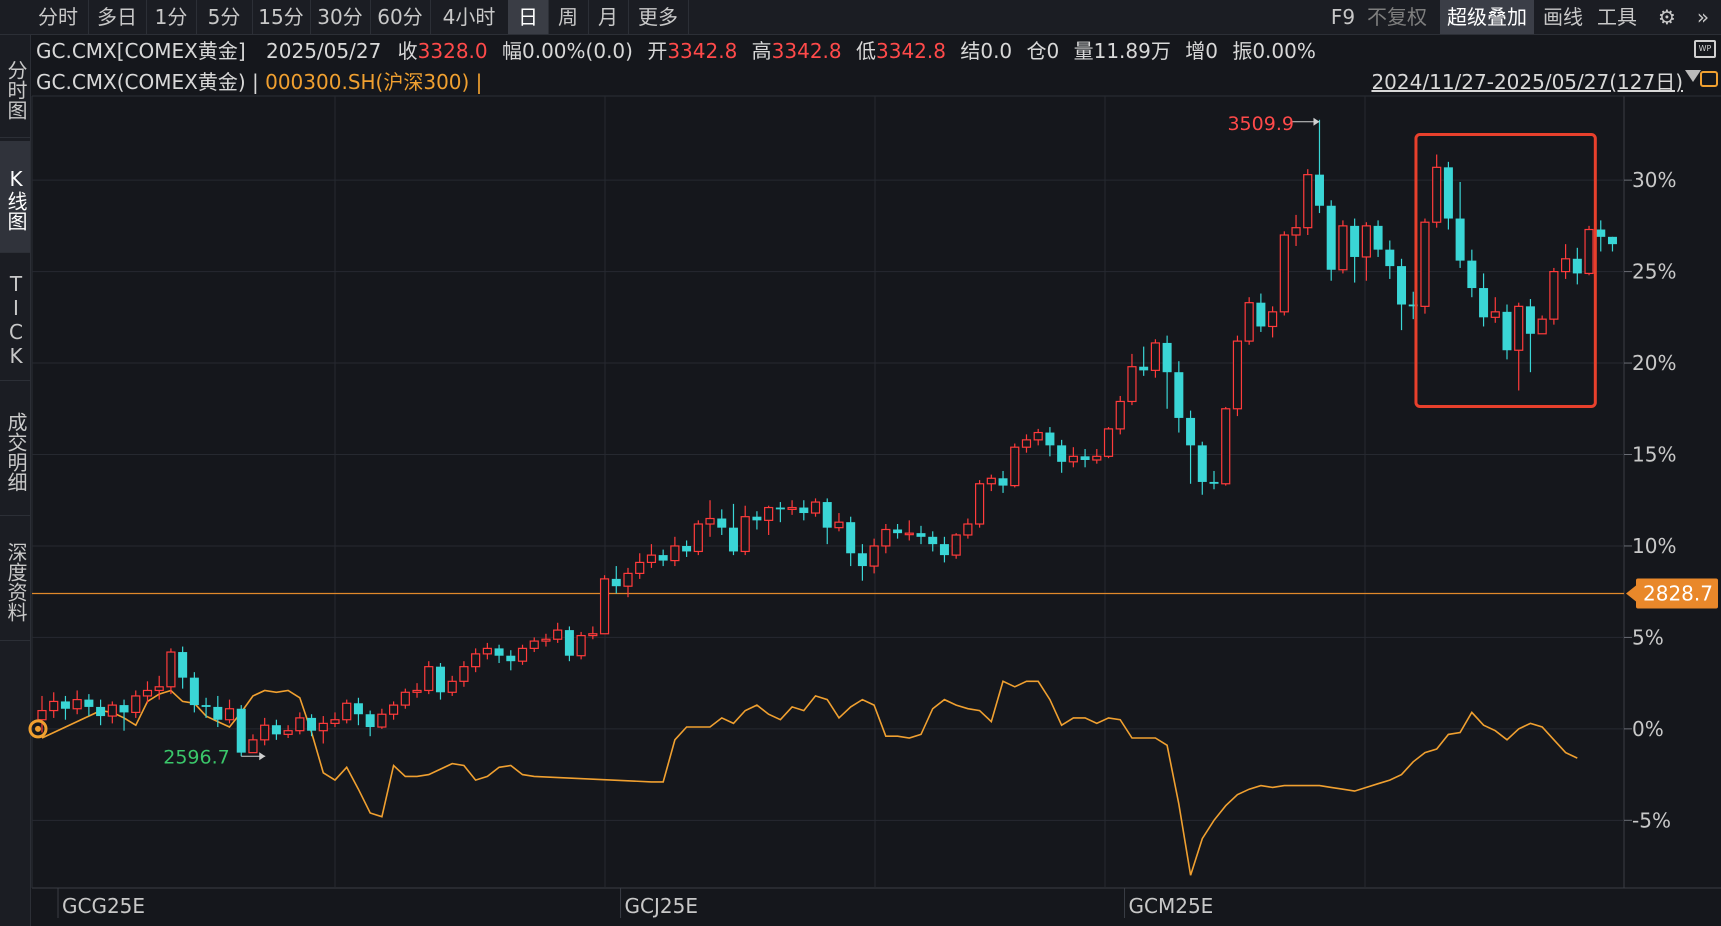 This screenshot has height=926, width=1721. What do you see at coordinates (15, 197) in the screenshot?
I see `side-tab-1: K线图` at bounding box center [15, 197].